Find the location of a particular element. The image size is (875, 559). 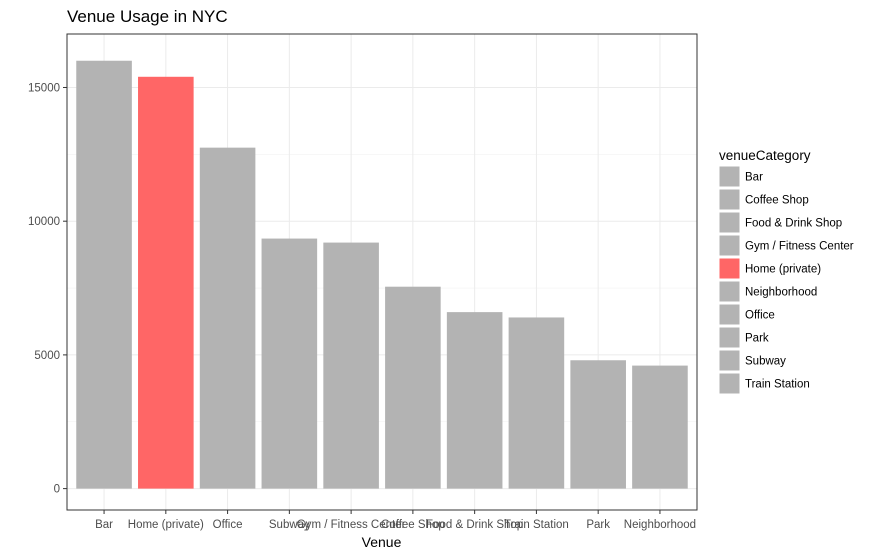

x-tick-label: Gym / Fitness Center is located at coordinates (351, 525).